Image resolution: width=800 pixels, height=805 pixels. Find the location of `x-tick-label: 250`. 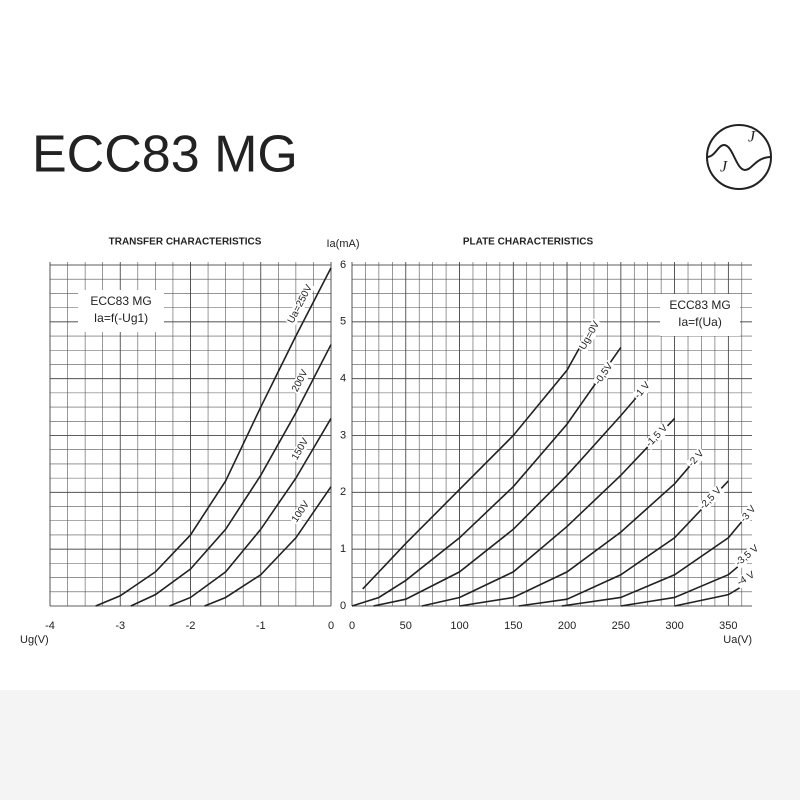

x-tick-label: 250 is located at coordinates (621, 626).